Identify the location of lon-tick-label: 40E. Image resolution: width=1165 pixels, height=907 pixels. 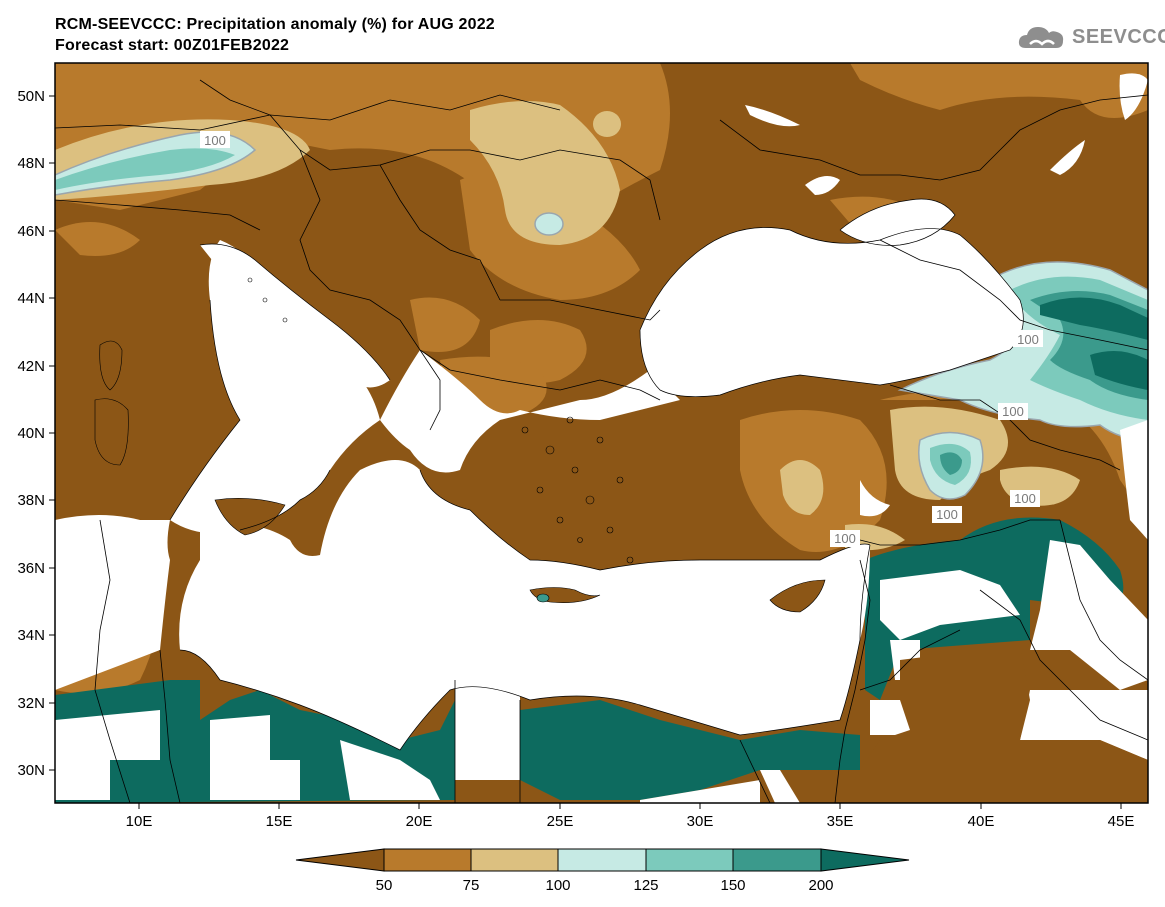
(981, 821).